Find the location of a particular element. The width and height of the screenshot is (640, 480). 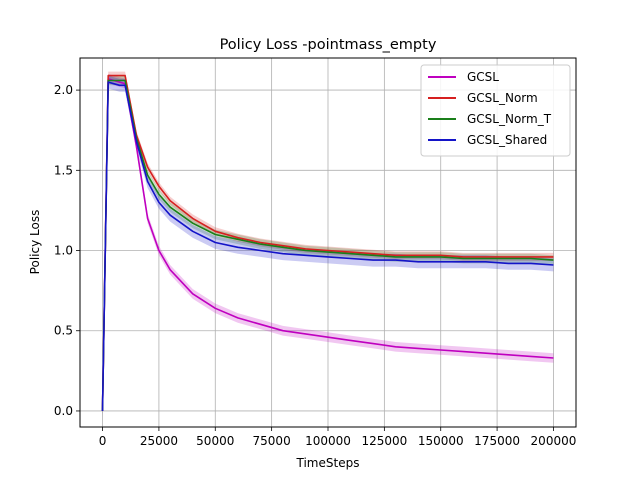

x-tick-label: 150000 is located at coordinates (441, 441).